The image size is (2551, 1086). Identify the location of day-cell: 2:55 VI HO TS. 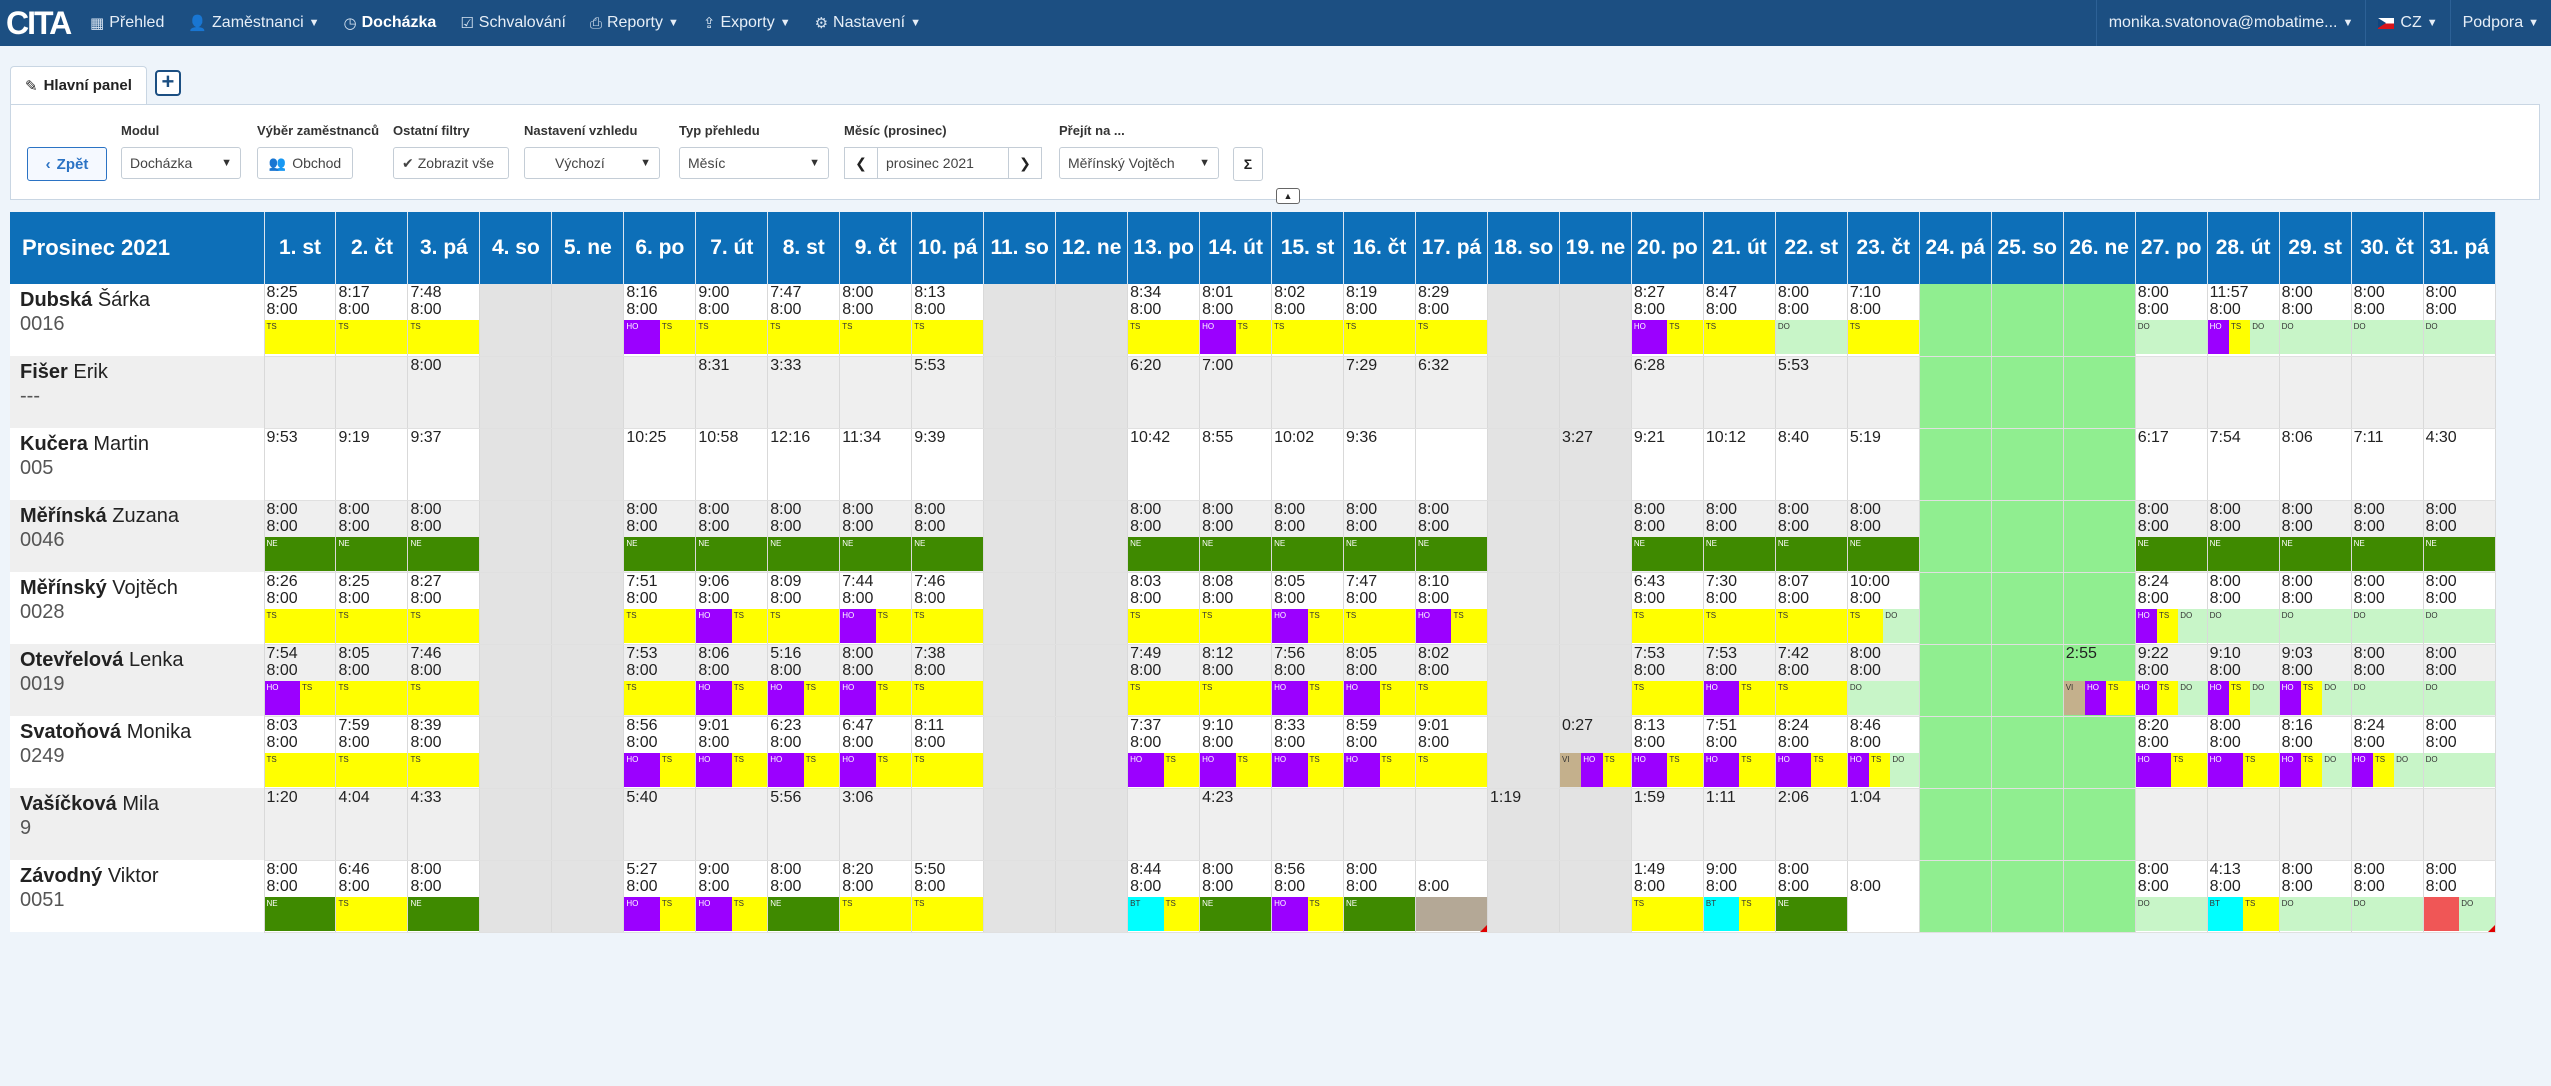
(2099, 680).